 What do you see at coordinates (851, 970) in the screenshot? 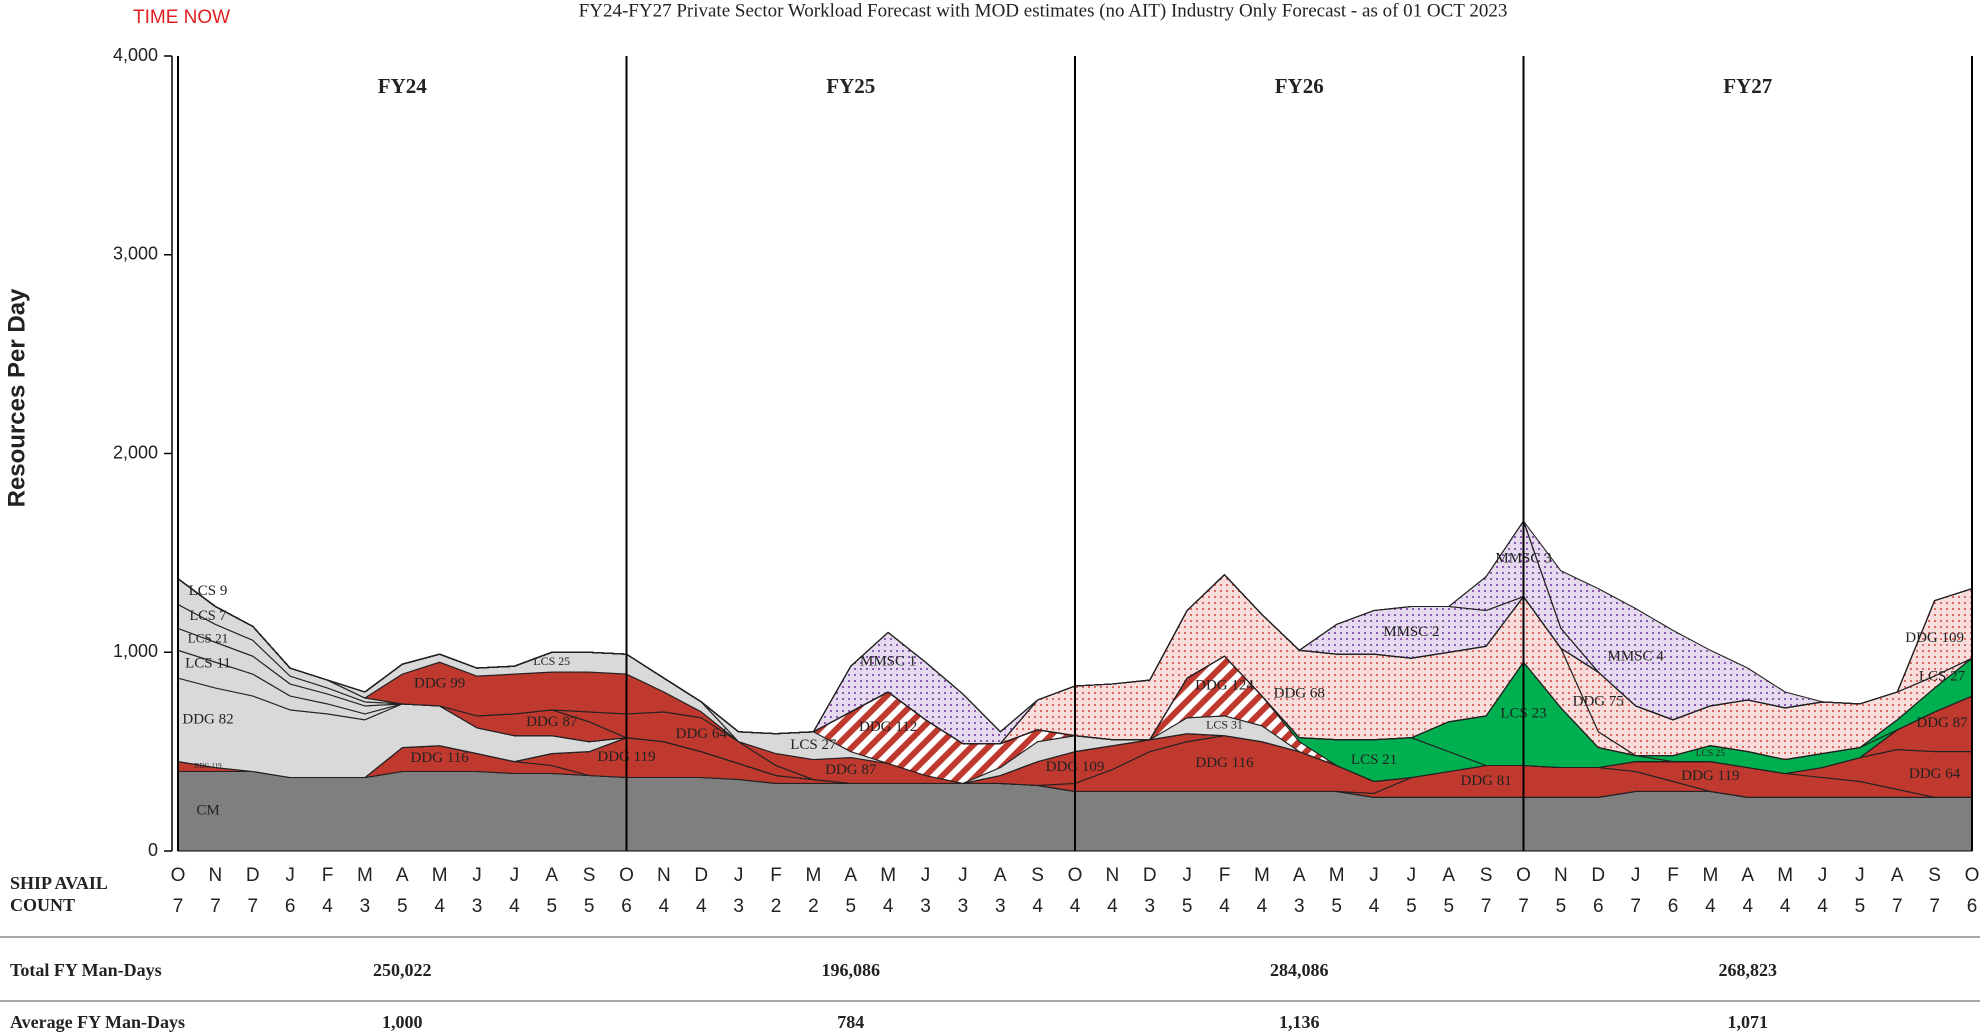
I see `table-cell: 196,086` at bounding box center [851, 970].